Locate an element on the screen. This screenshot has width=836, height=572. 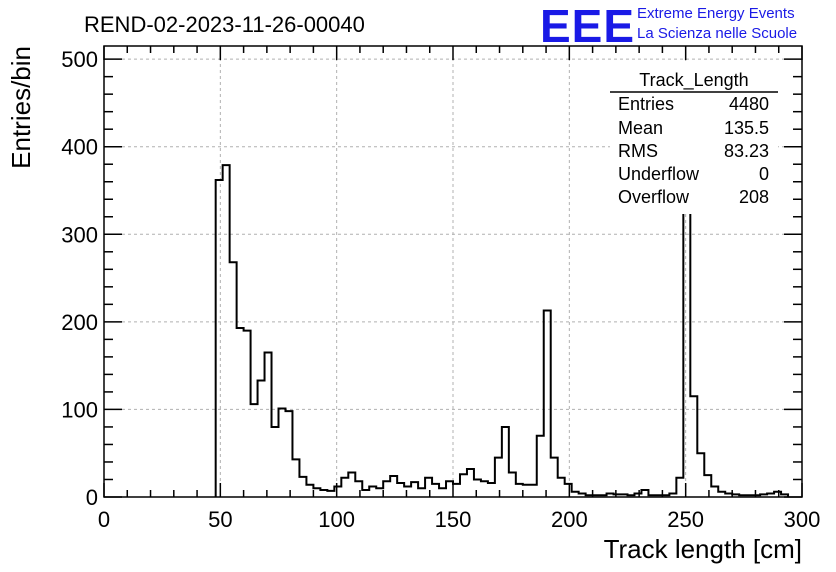
y-tick-label: 0 is located at coordinates (92, 497).